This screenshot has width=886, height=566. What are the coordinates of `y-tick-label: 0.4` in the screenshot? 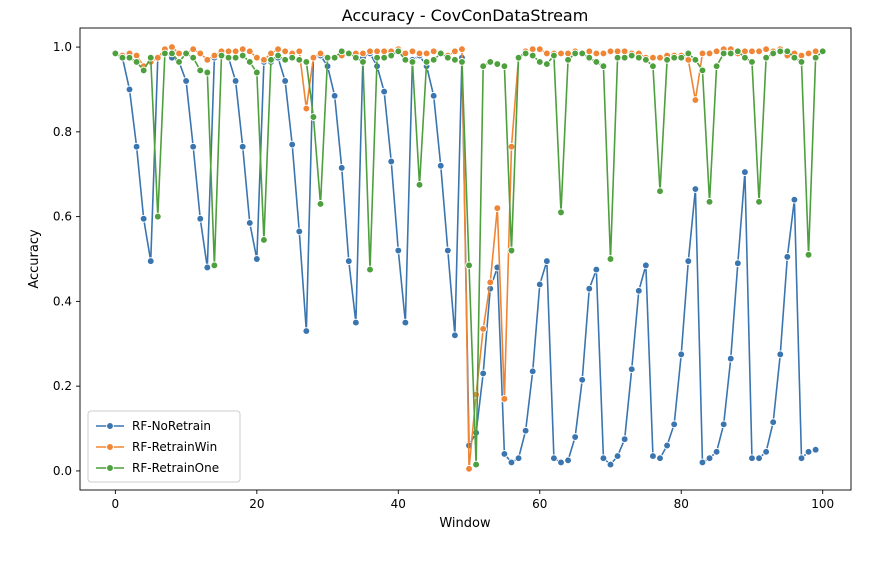 It's located at (62, 301).